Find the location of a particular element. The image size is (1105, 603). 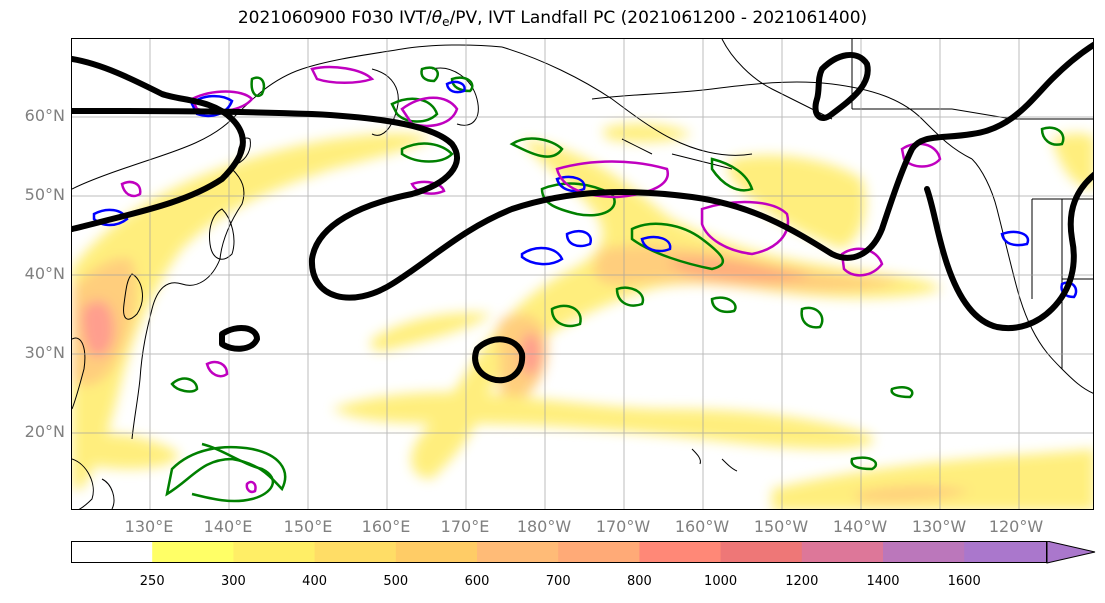

colorbar-tick-label: 1200 is located at coordinates (802, 581).